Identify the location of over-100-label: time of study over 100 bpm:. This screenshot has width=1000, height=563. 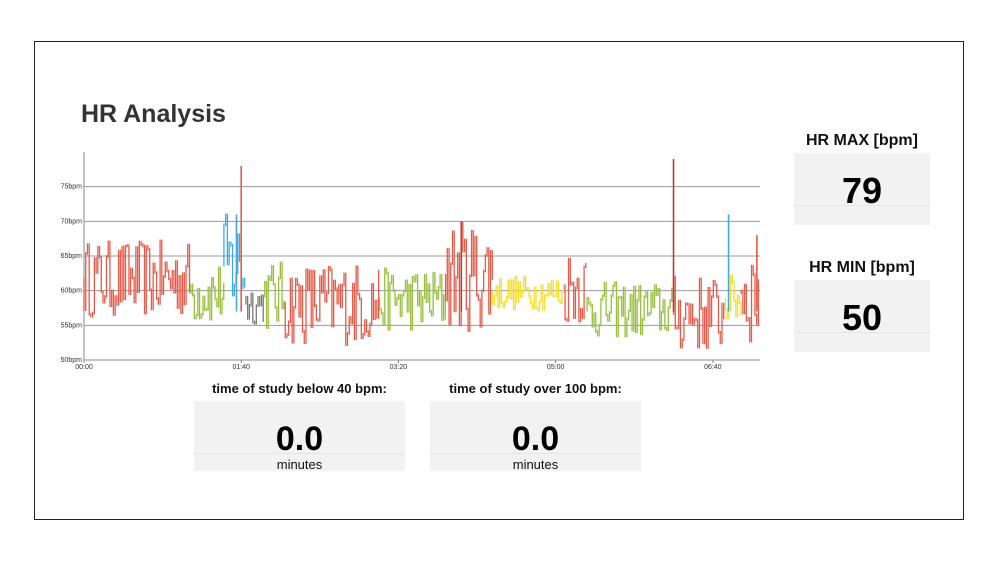
(535, 388).